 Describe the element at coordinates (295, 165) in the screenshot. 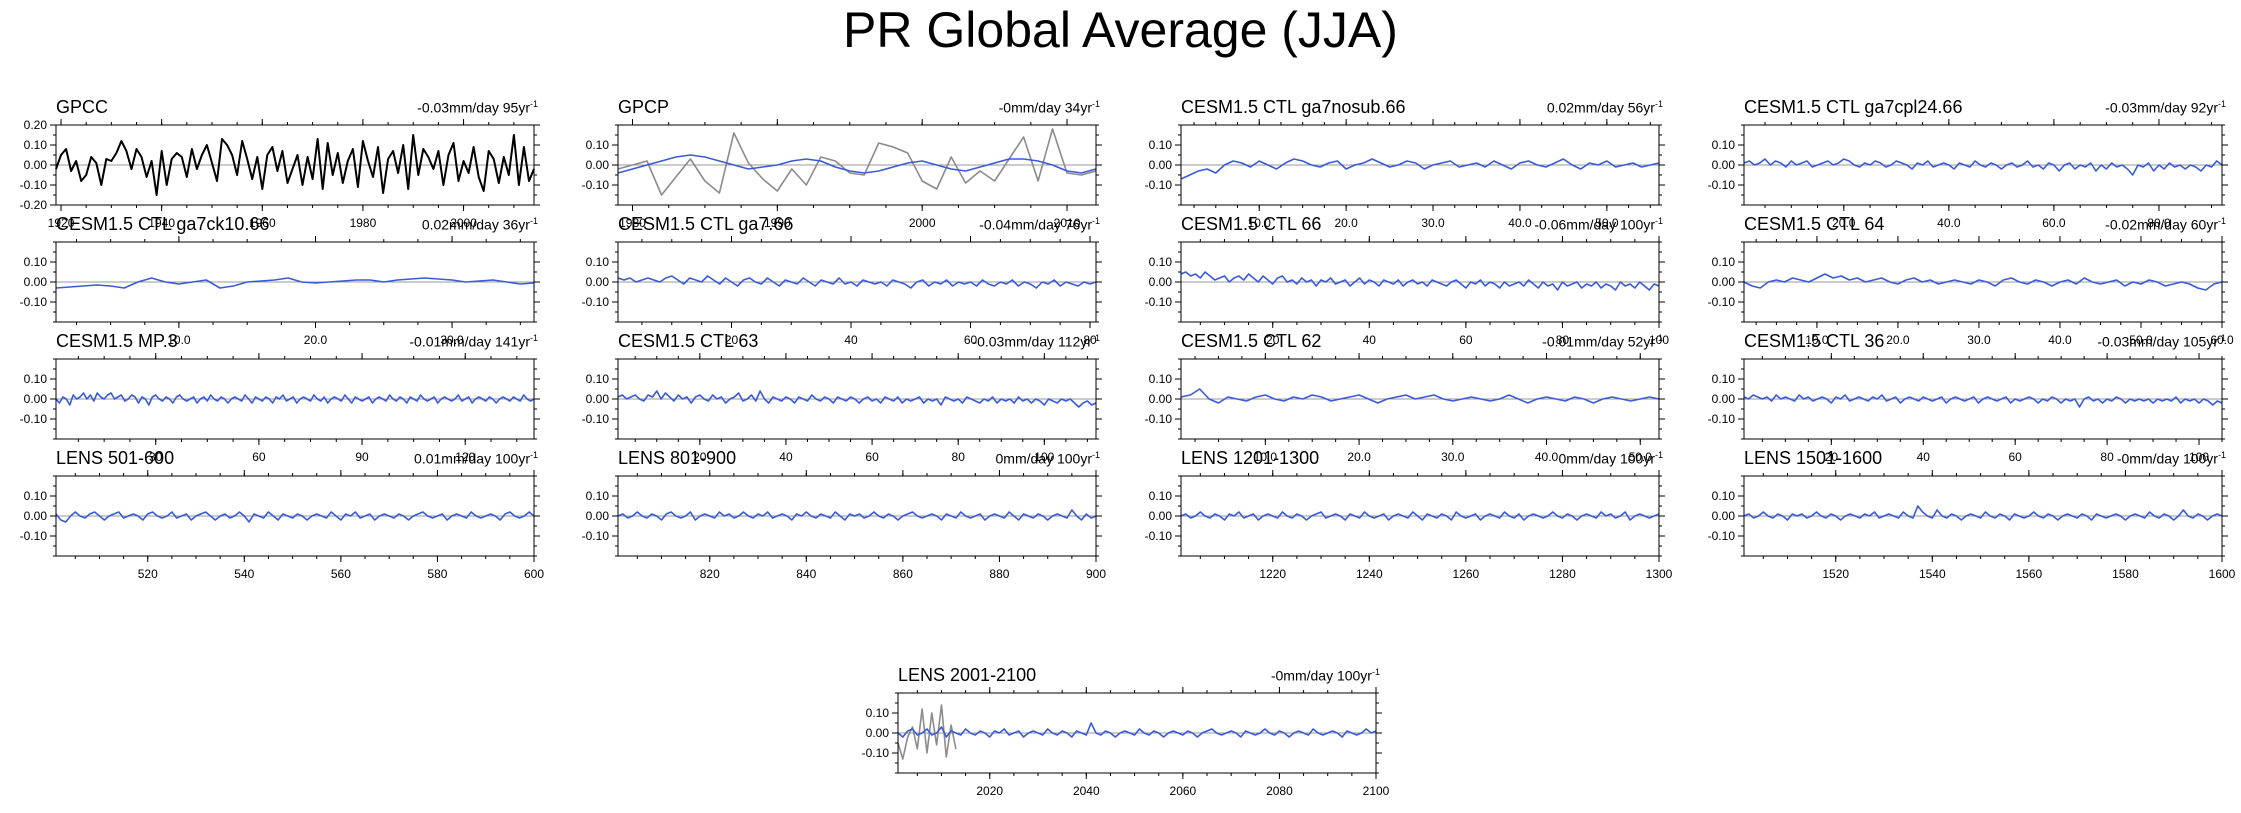

I see `series-line-gpcc` at that location.